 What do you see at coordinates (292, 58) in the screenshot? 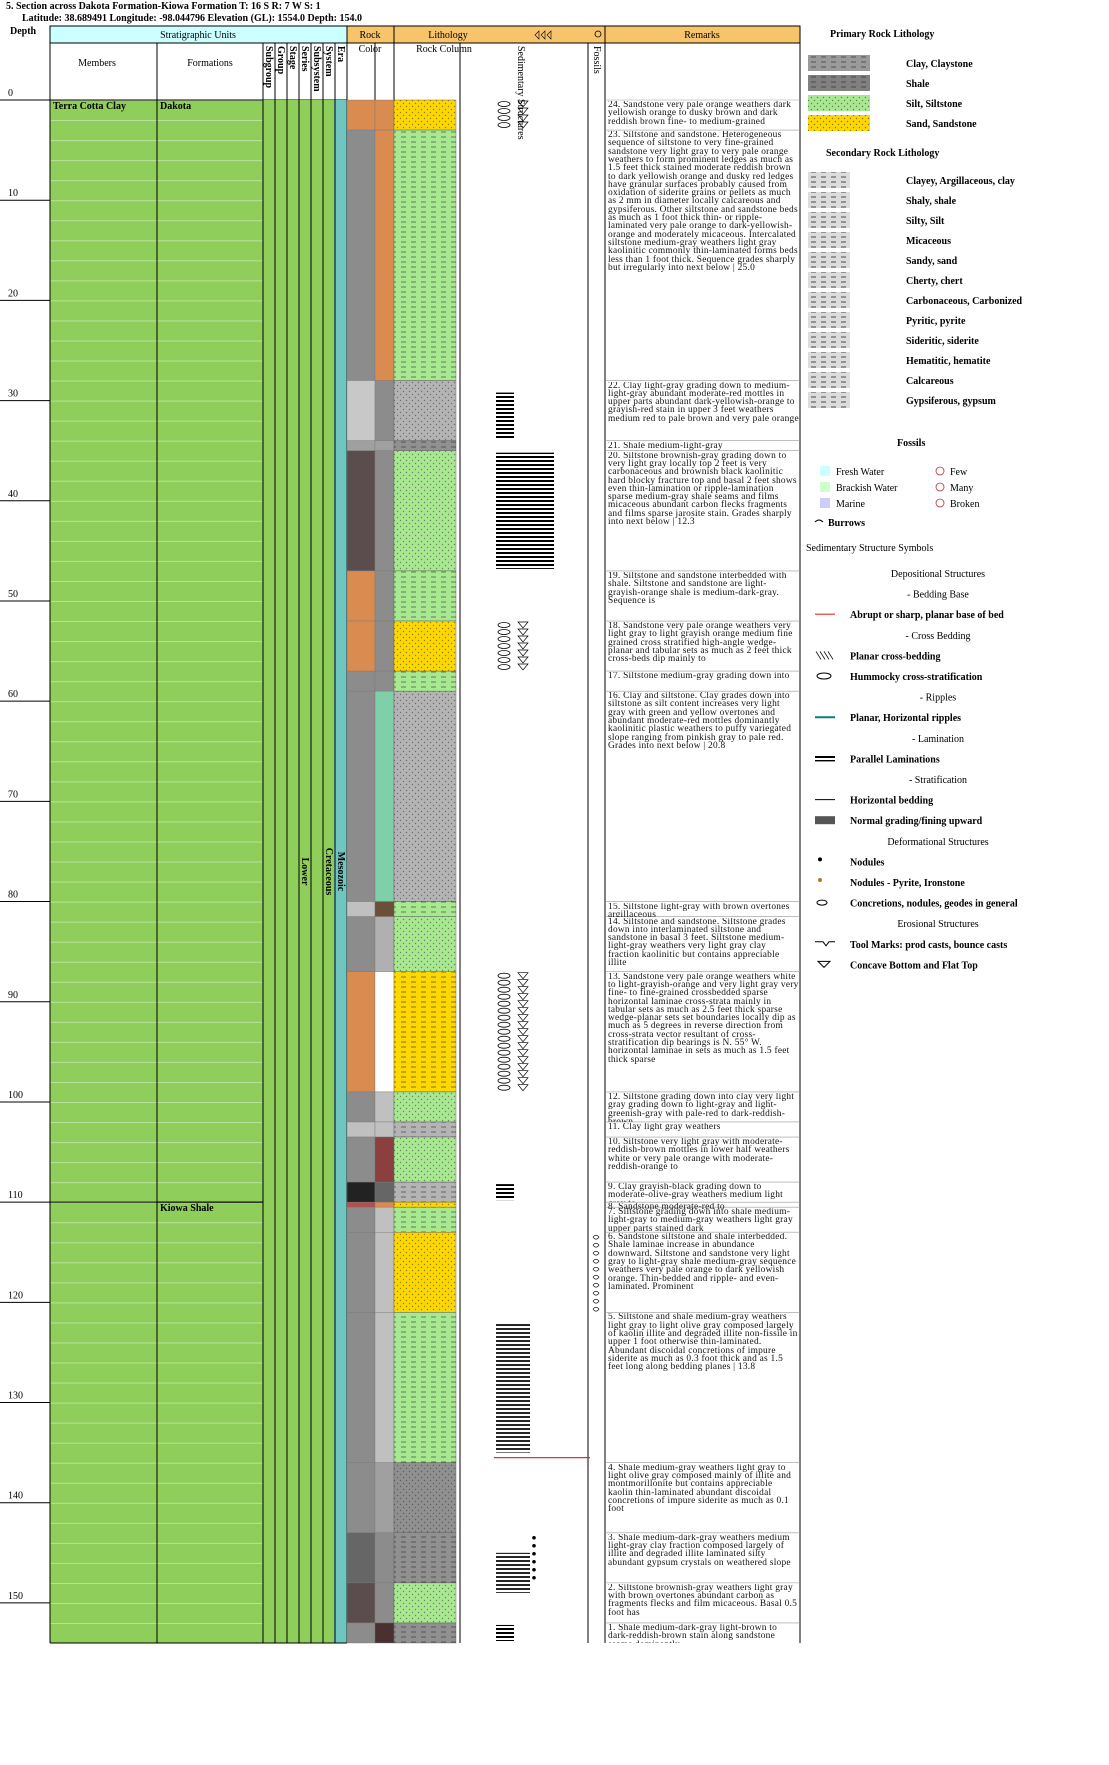
I see `stage-header: Stage` at bounding box center [292, 58].